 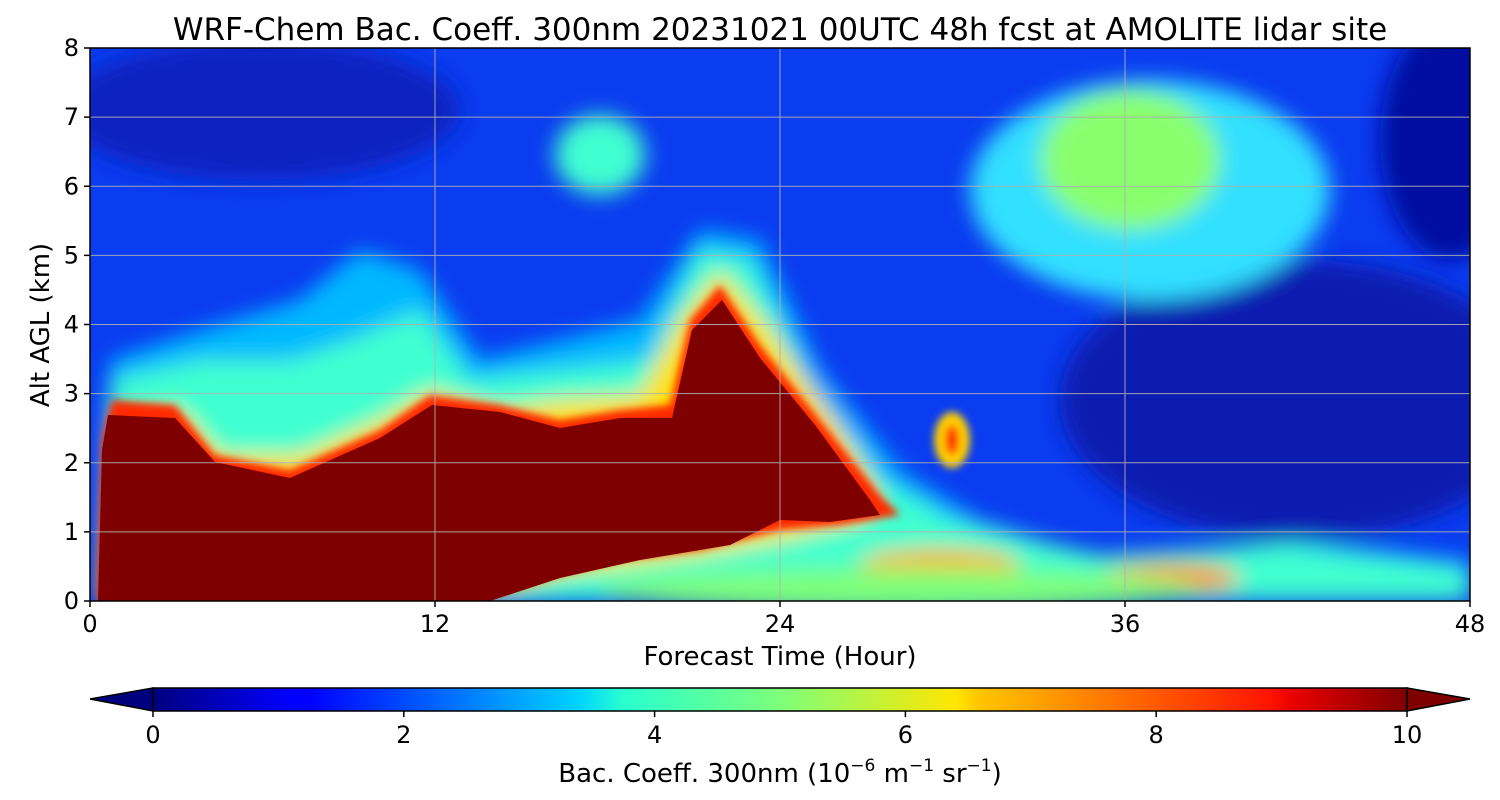 I want to click on colorbar-extend-low, so click(x=121, y=699).